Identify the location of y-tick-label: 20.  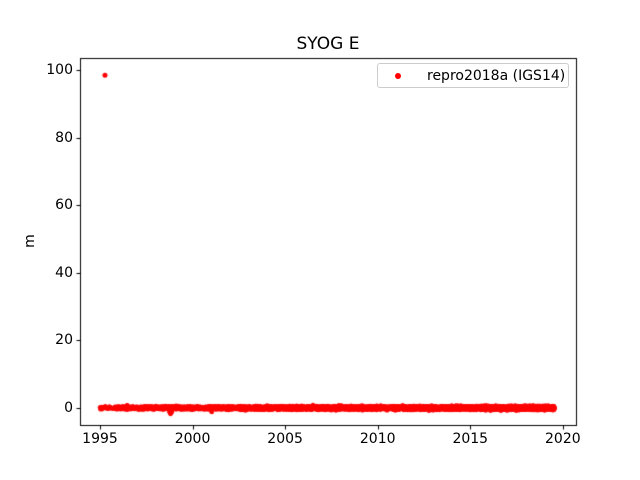
(64, 340).